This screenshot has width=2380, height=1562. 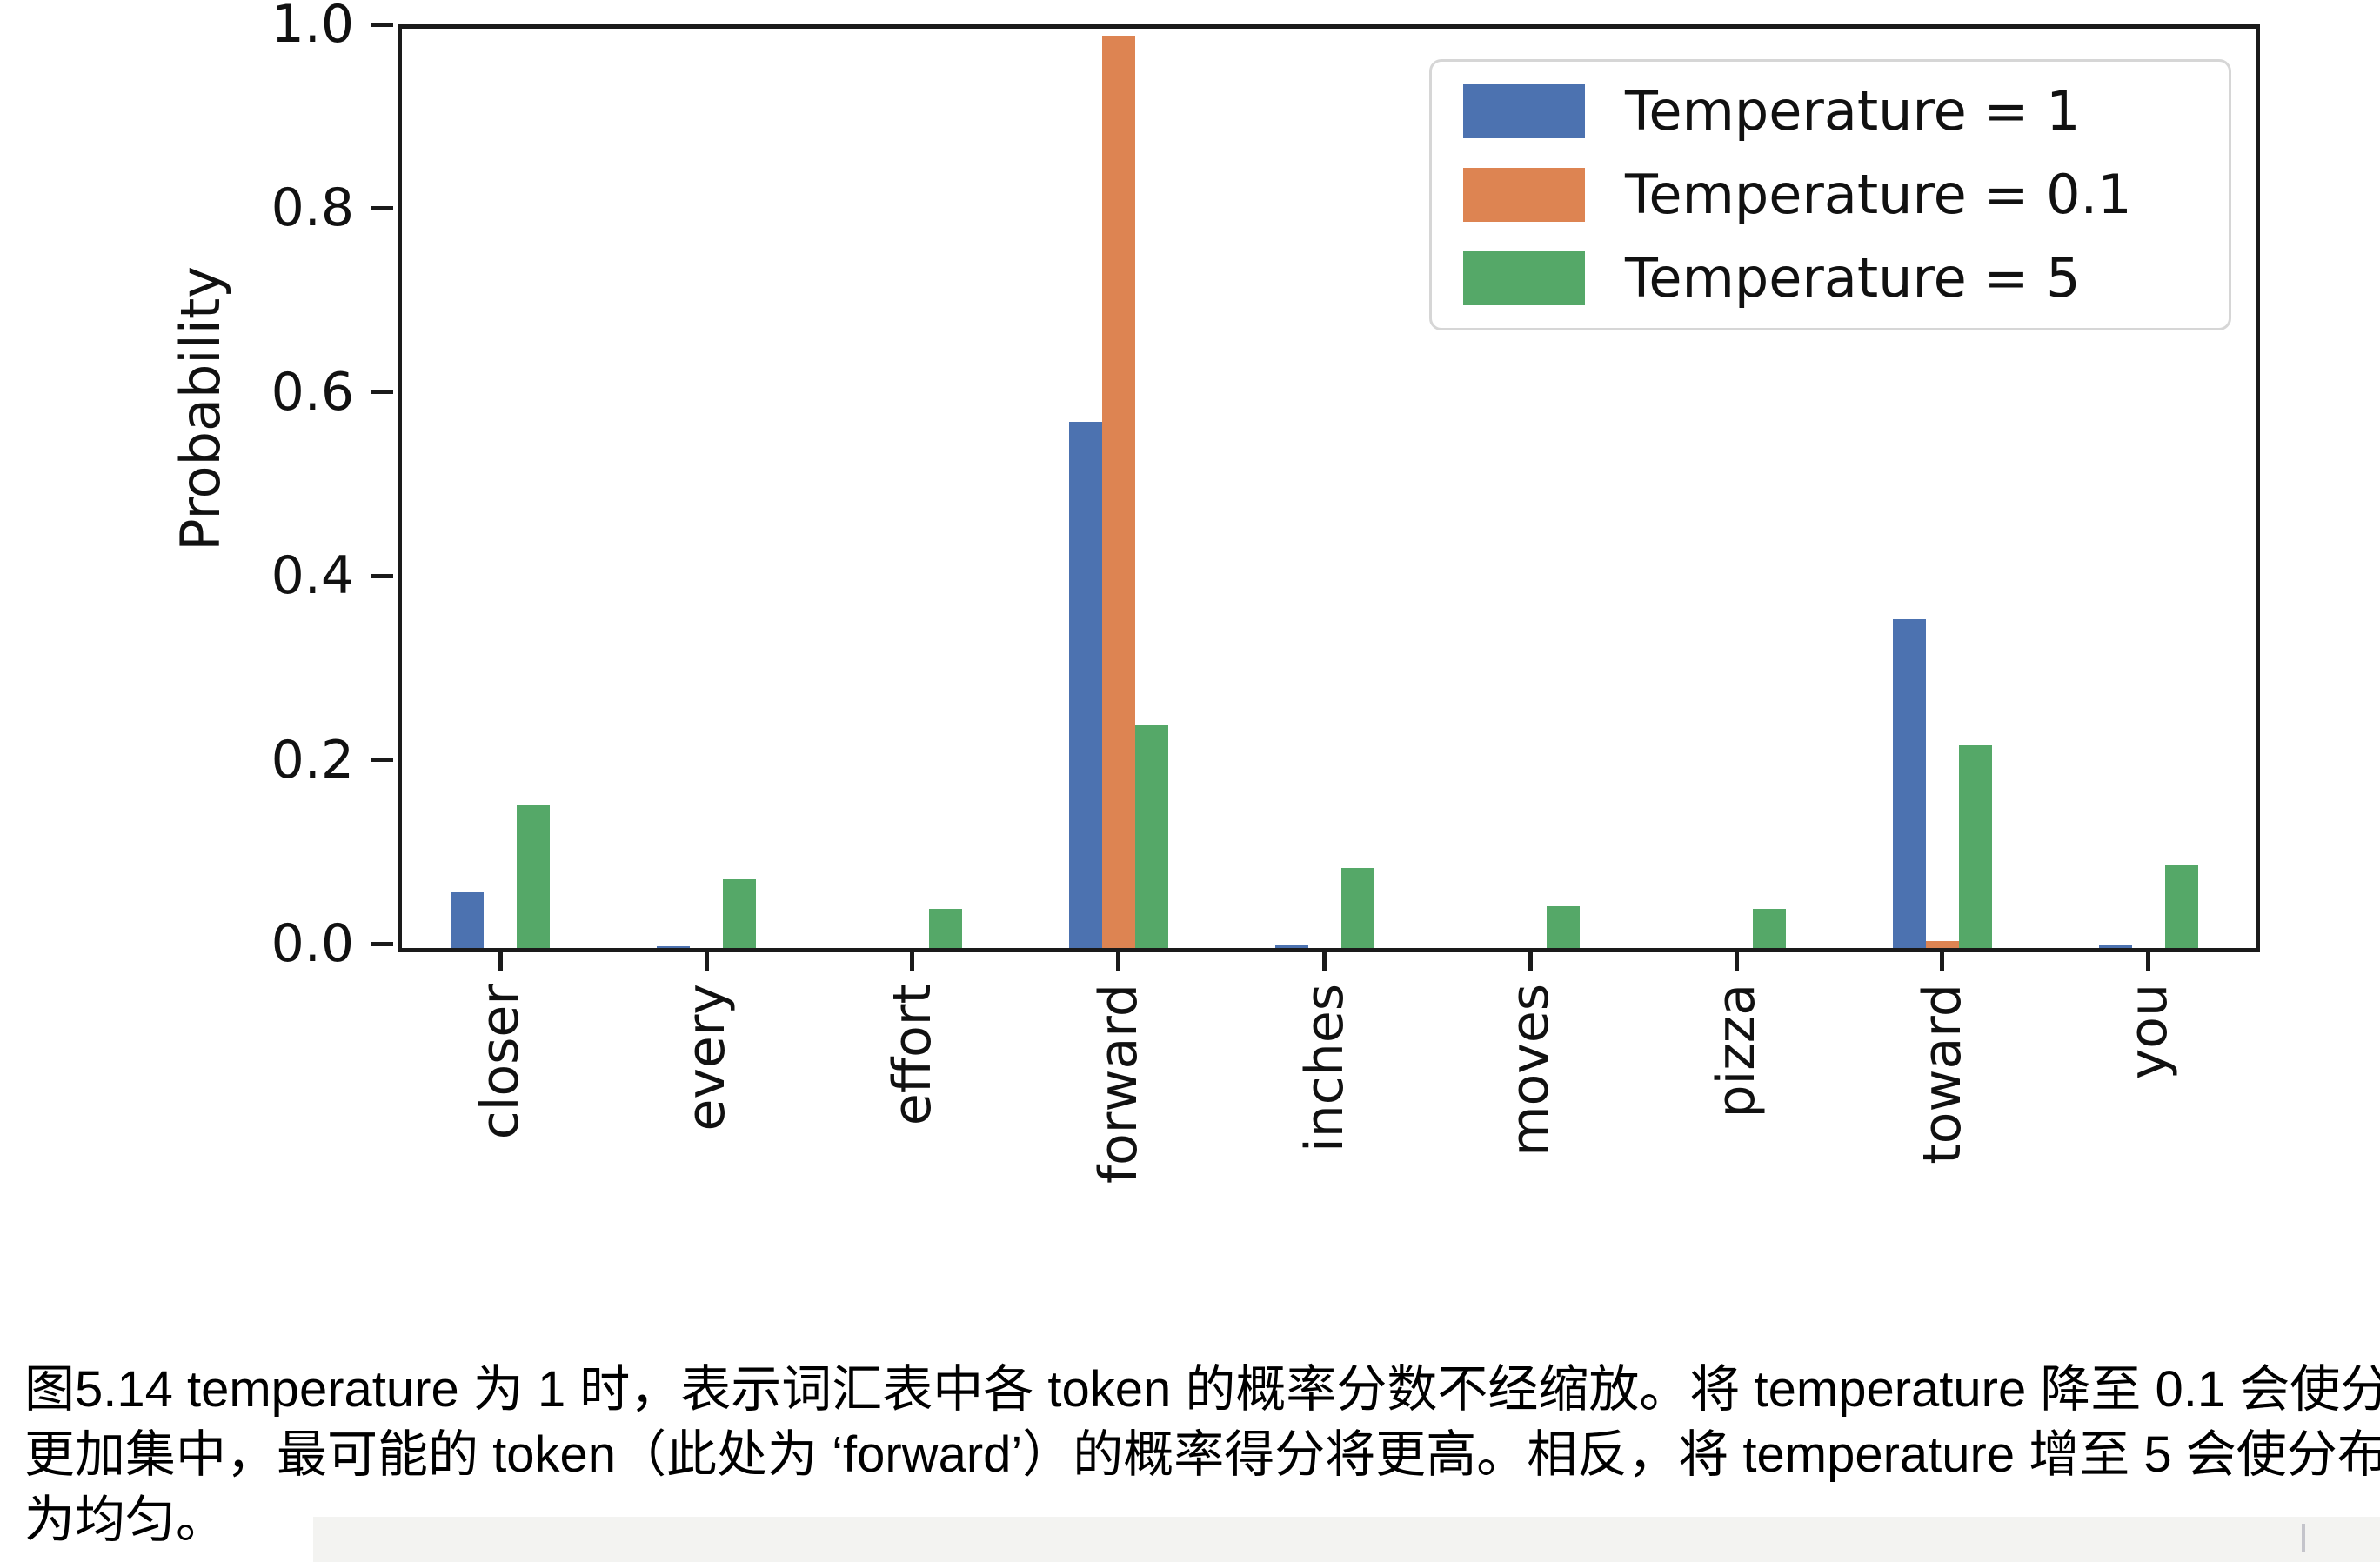 What do you see at coordinates (1118, 1084) in the screenshot?
I see `x-tick-label-forward: forward` at bounding box center [1118, 1084].